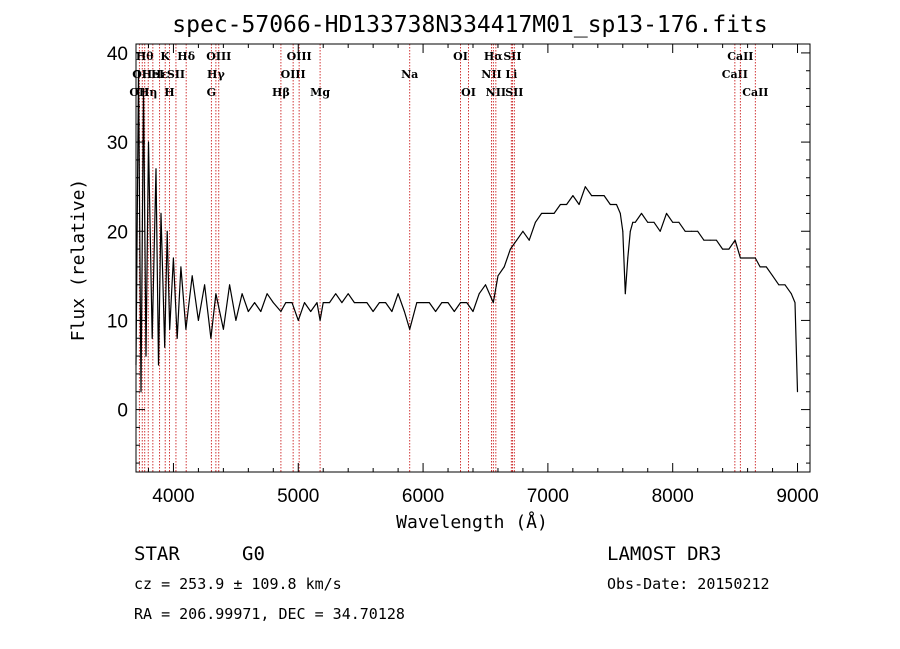  Describe the element at coordinates (145, 56) in the screenshot. I see `line-marker-label: Hθ` at that location.